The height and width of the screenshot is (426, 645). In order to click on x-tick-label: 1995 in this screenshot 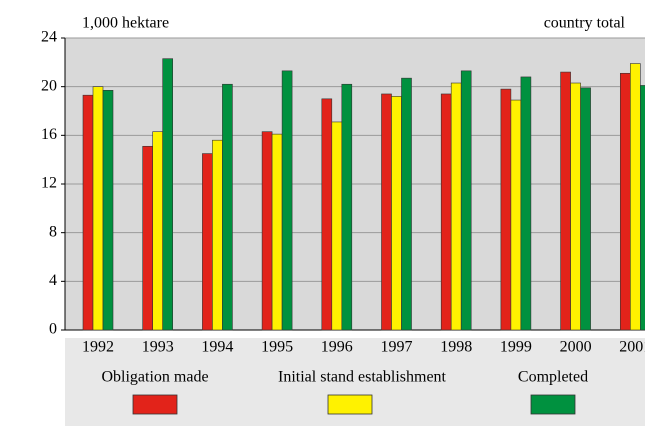, I will do `click(277, 347)`.